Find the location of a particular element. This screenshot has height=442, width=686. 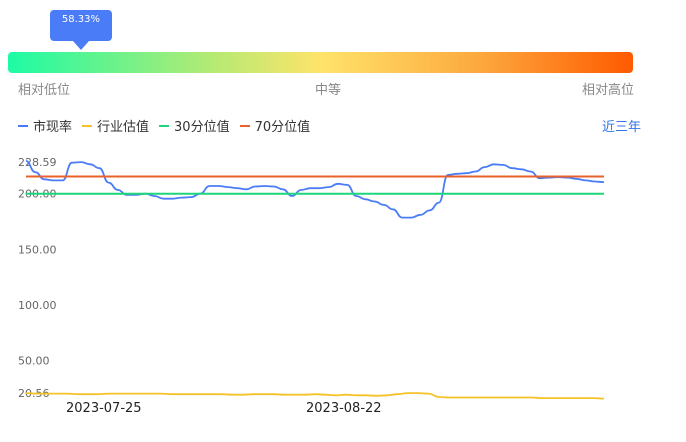

tooltip-value: 58.33% is located at coordinates (80, 19).